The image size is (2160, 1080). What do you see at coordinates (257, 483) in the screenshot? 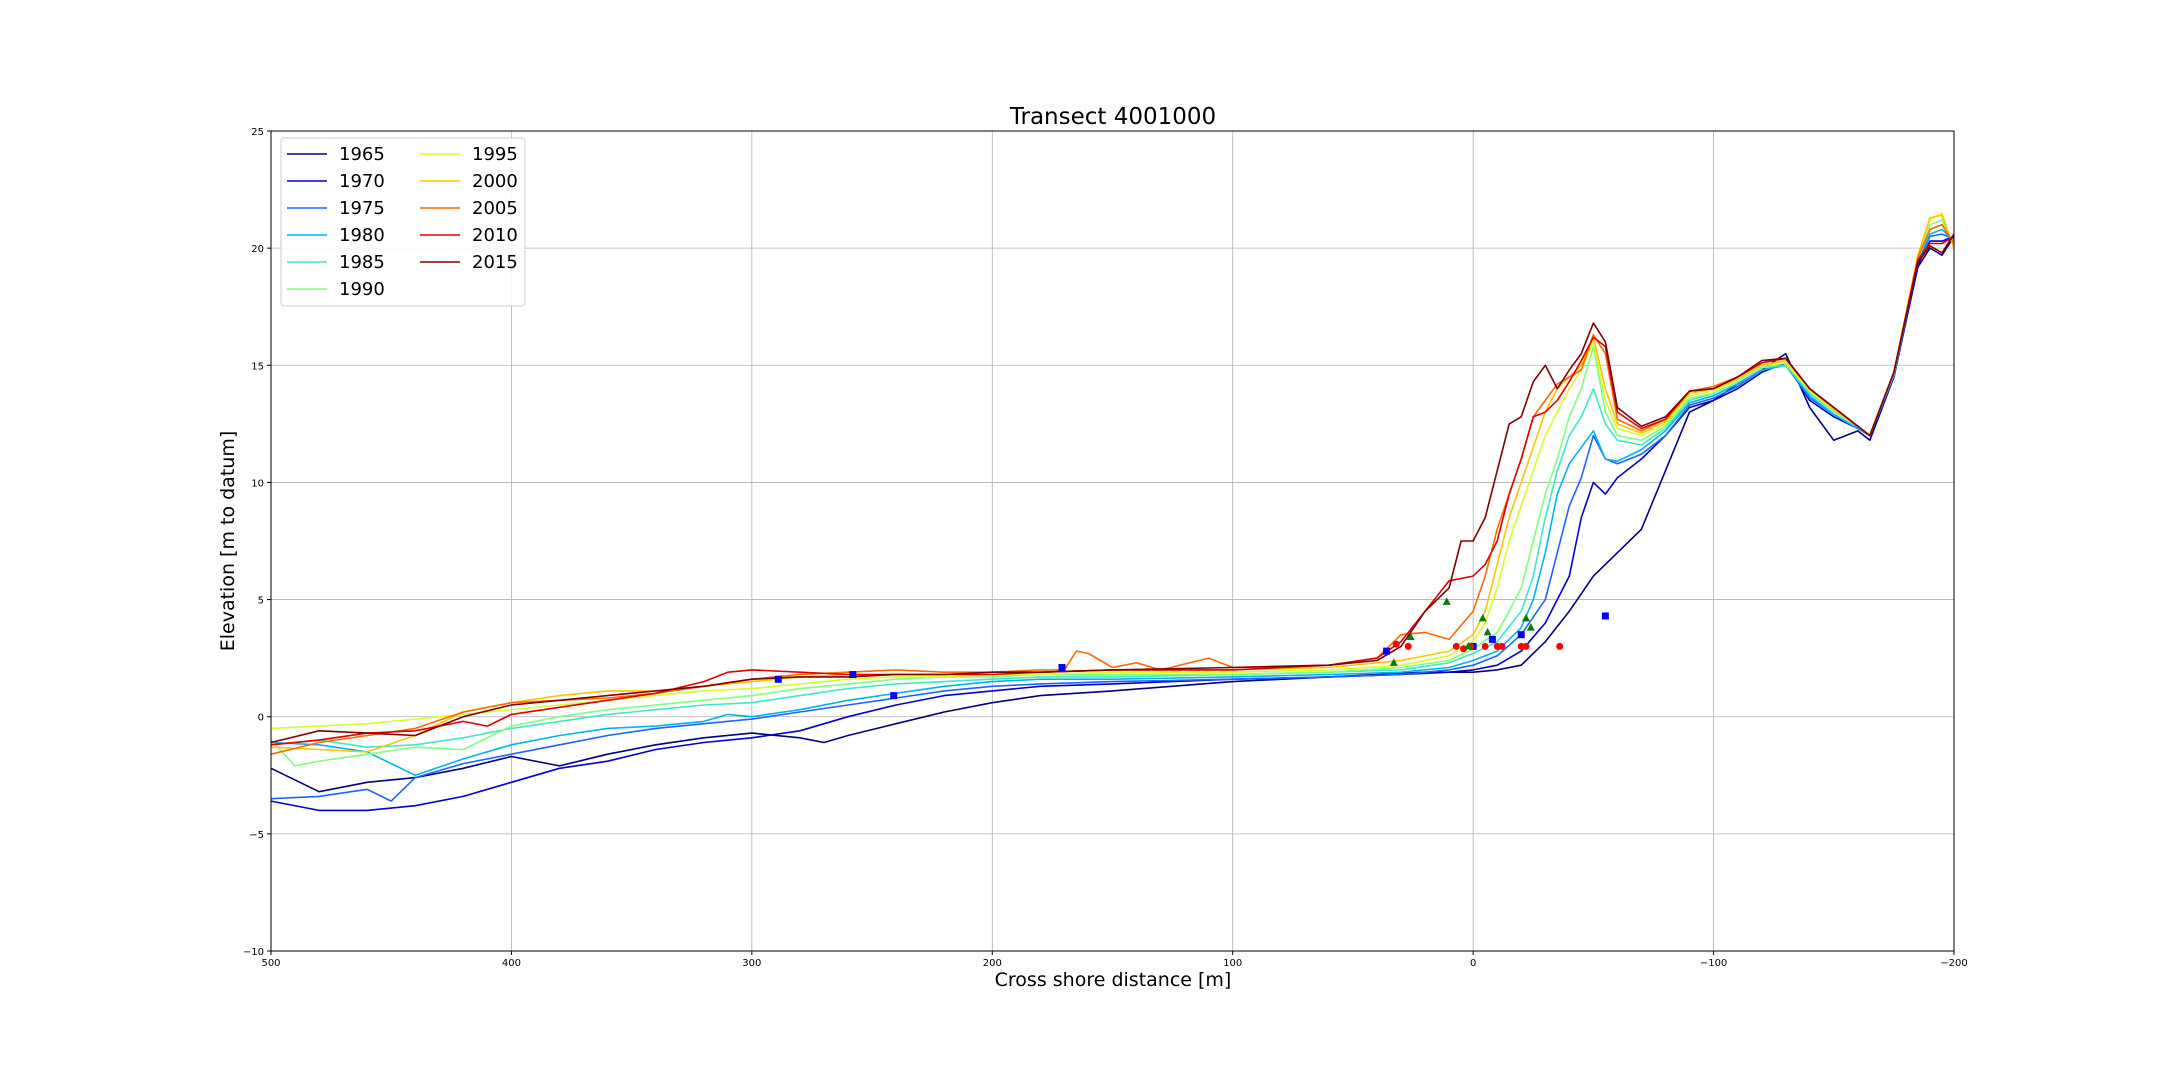
I see `y-tick-label: 10` at bounding box center [257, 483].